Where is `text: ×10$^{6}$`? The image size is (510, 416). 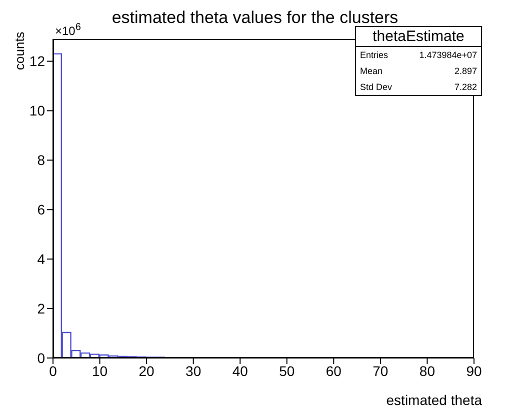
text: ×10$^{6}$ is located at coordinates (68, 30).